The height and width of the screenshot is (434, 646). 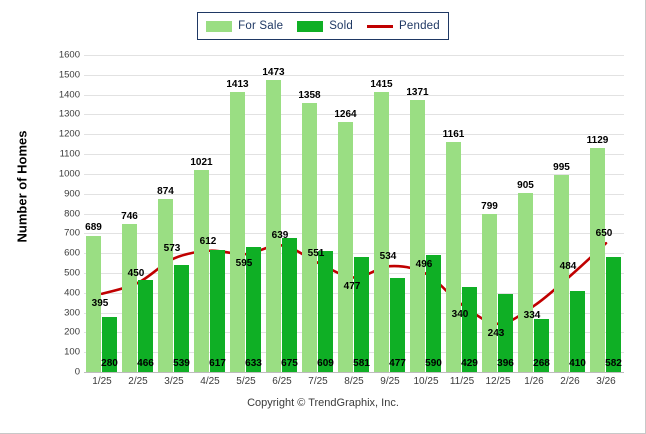 I want to click on legend-item-pended: Pended, so click(x=403, y=26).